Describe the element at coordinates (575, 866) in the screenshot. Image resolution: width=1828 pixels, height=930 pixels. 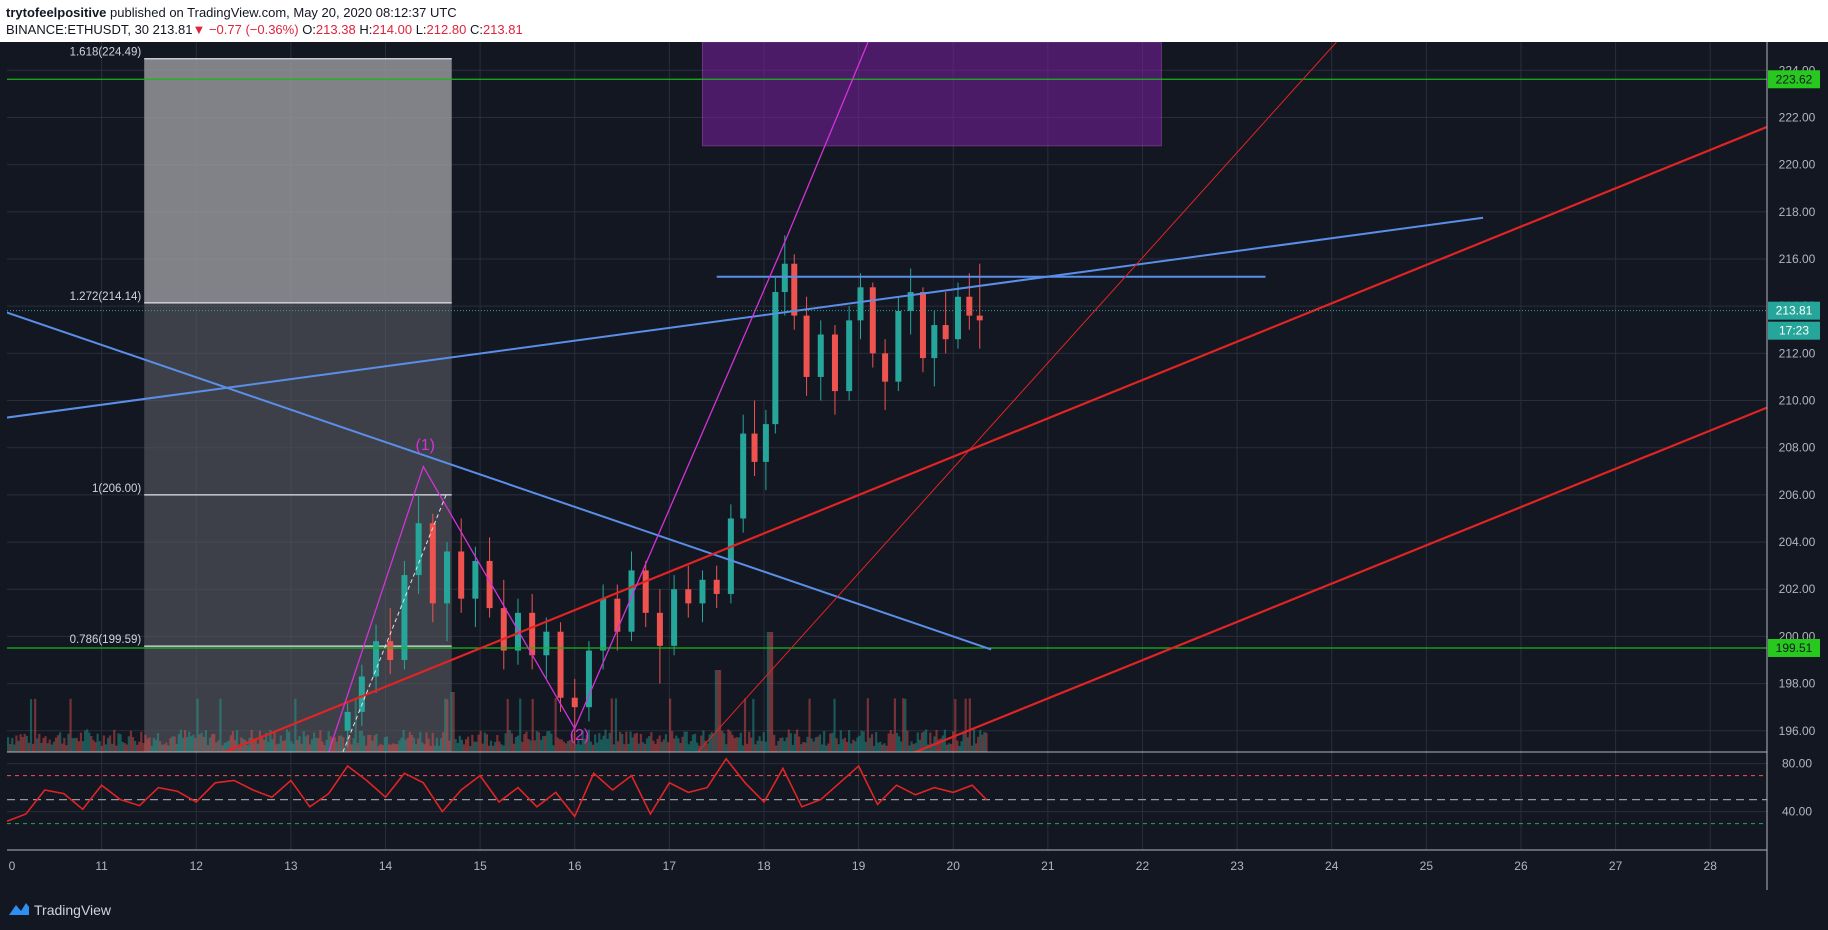
I see `x-tick-label: 16` at that location.